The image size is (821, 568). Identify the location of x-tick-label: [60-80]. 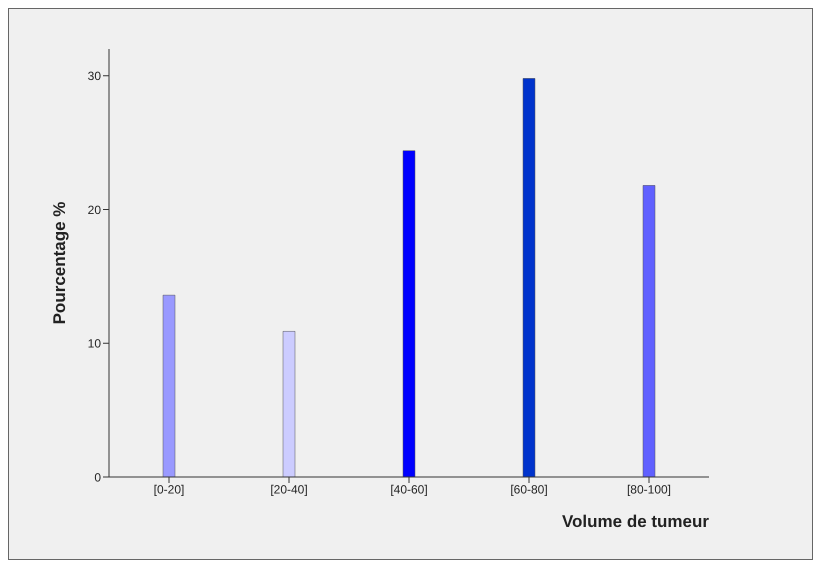
(529, 489).